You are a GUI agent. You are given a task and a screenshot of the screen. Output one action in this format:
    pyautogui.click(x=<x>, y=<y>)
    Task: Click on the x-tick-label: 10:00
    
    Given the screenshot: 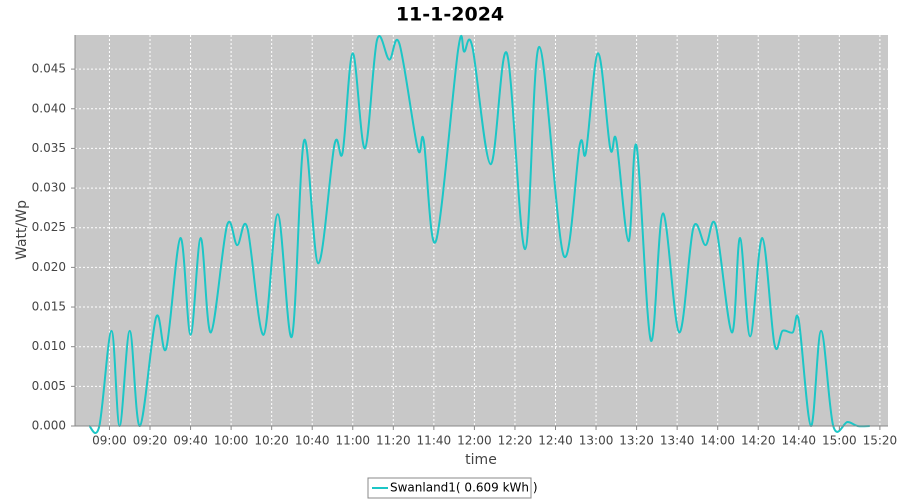 What is the action you would take?
    pyautogui.click(x=231, y=441)
    